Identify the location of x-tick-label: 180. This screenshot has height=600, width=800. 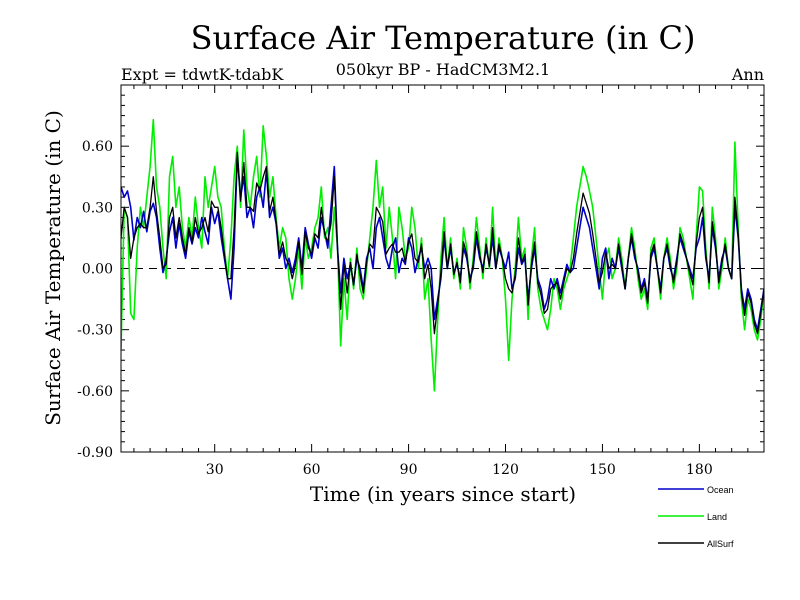
(699, 470).